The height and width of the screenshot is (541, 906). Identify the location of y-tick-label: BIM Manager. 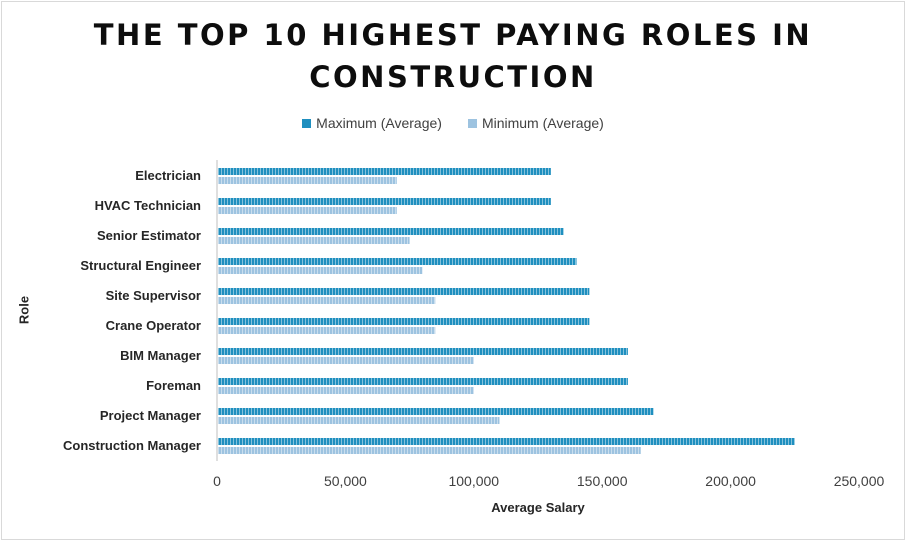
(160, 355).